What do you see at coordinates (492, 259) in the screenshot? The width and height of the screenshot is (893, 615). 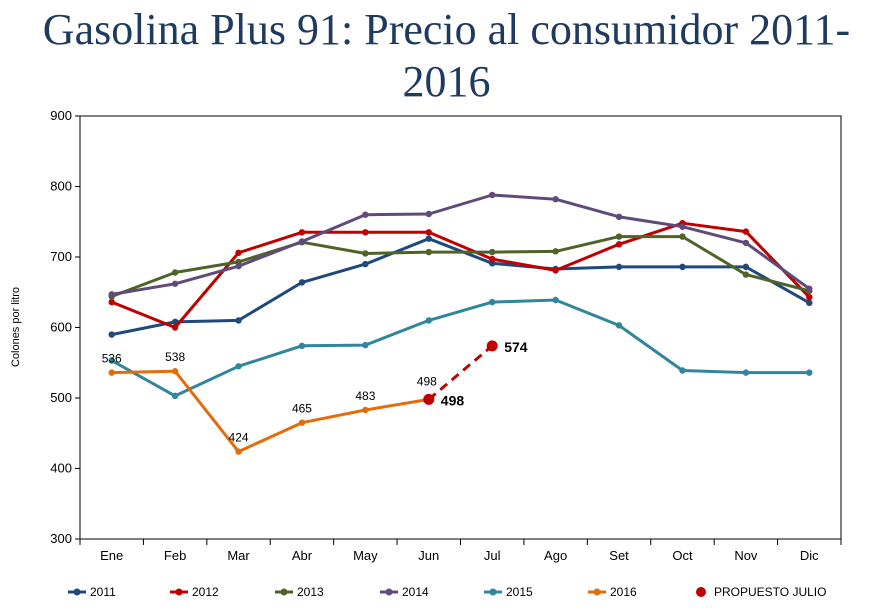 I see `data-point-2012: 2012 Jul: 697` at bounding box center [492, 259].